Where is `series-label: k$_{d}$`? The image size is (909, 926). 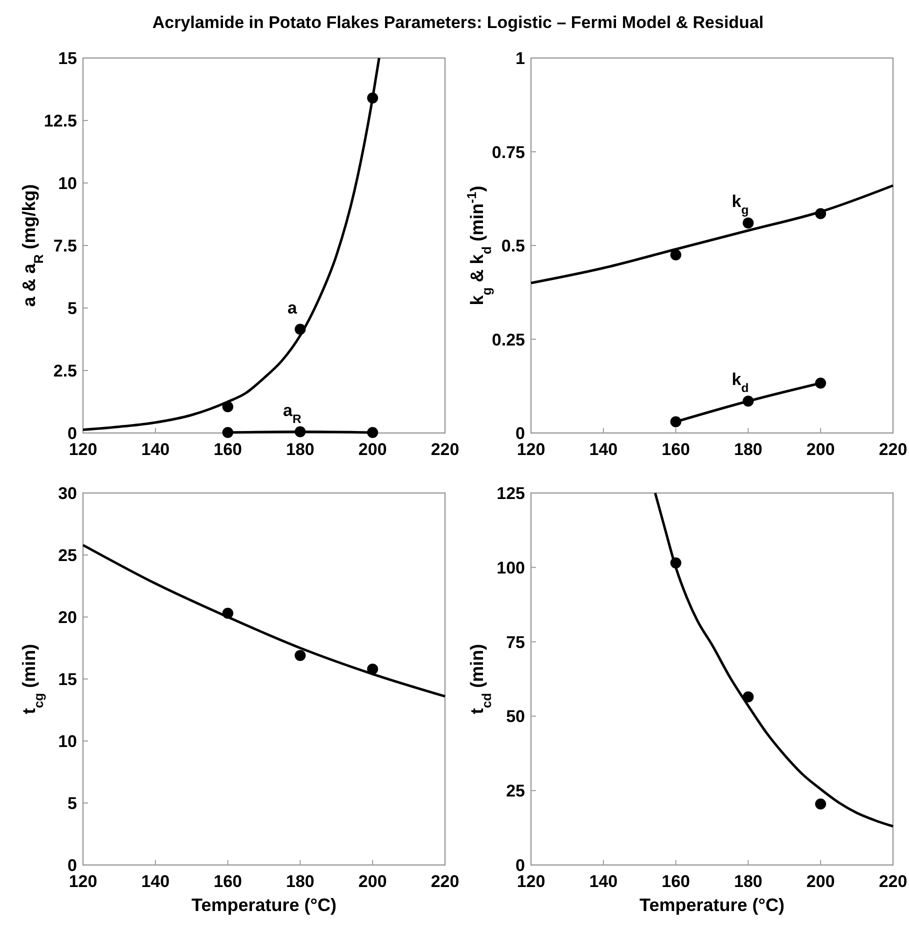 series-label: k$_{d}$ is located at coordinates (740, 383).